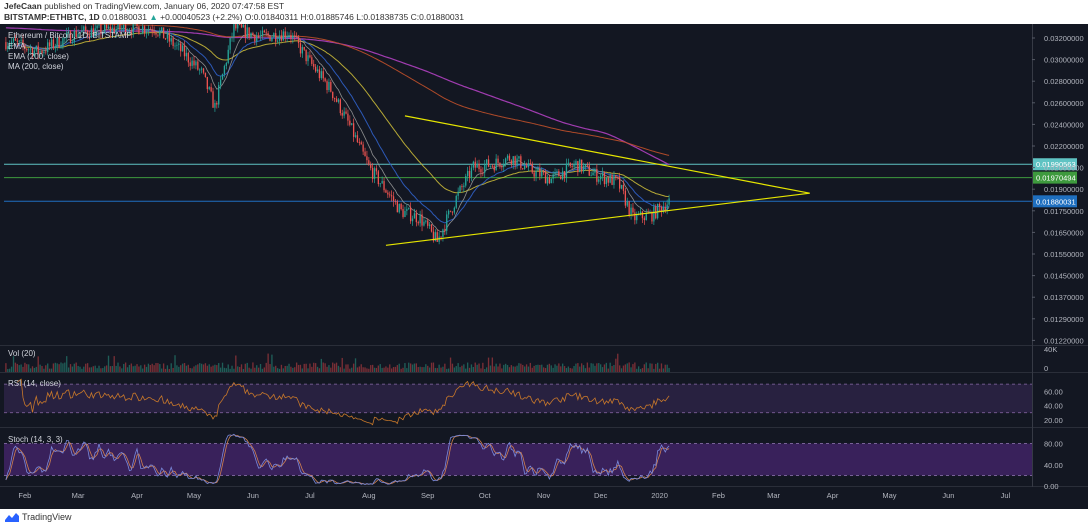  I want to click on rsi-tick-label: 20.00, so click(1053, 420).